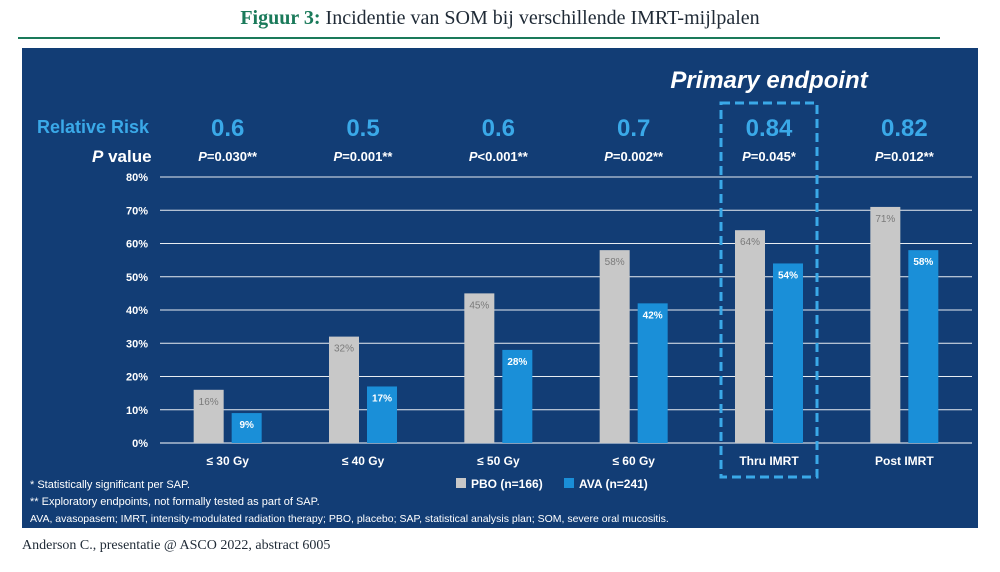 The image size is (1000, 572). Describe the element at coordinates (904, 128) in the screenshot. I see `relative-risk-value: 0.82` at that location.